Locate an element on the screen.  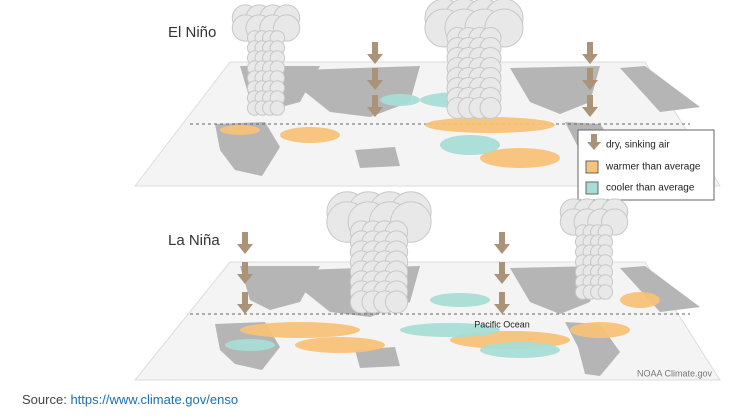
source-link: https://www.climate.gov/enso is located at coordinates (154, 399).